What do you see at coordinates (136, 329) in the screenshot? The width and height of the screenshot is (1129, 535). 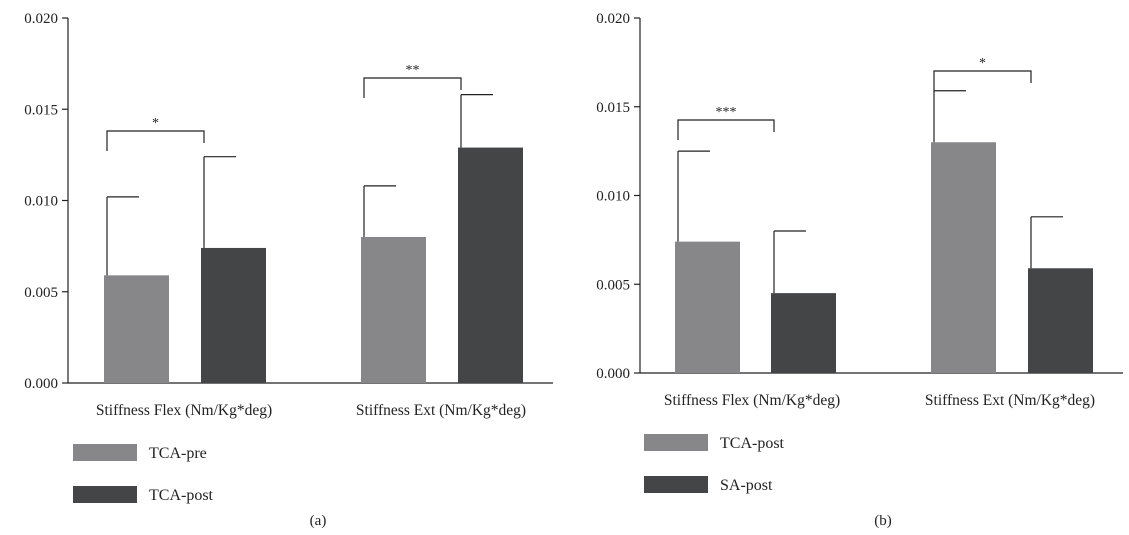 I see `bar-tca-pre-flex` at bounding box center [136, 329].